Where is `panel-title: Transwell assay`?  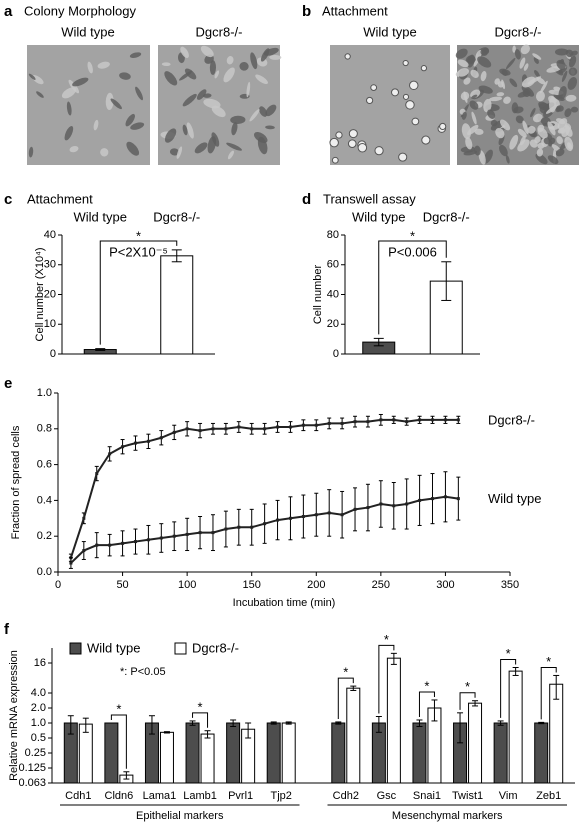 panel-title: Transwell assay is located at coordinates (369, 198).